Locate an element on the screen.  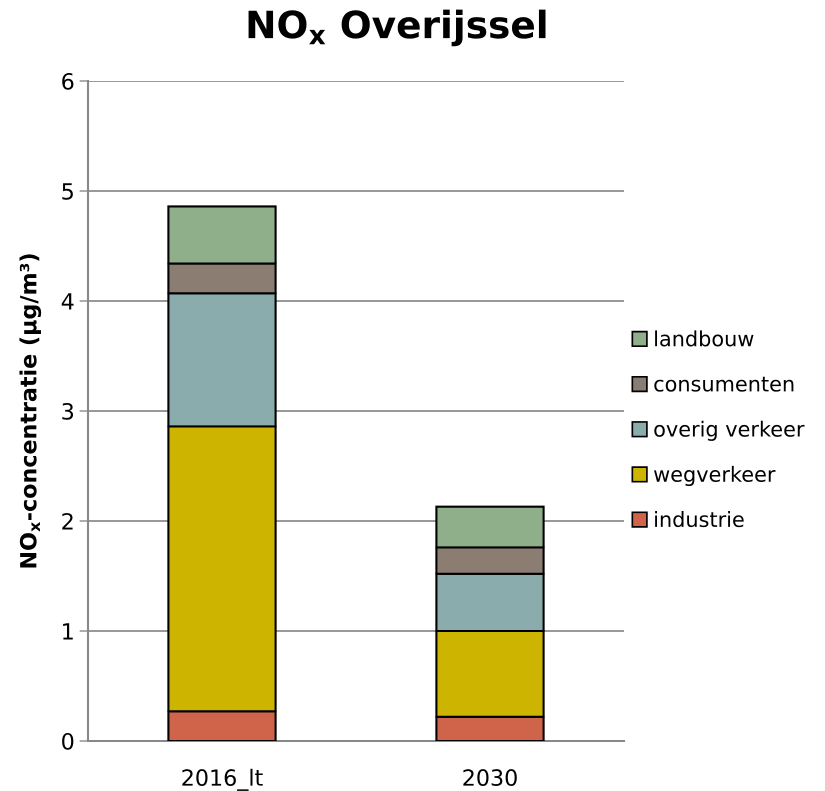
y-tick-label: 5 is located at coordinates (67, 191).